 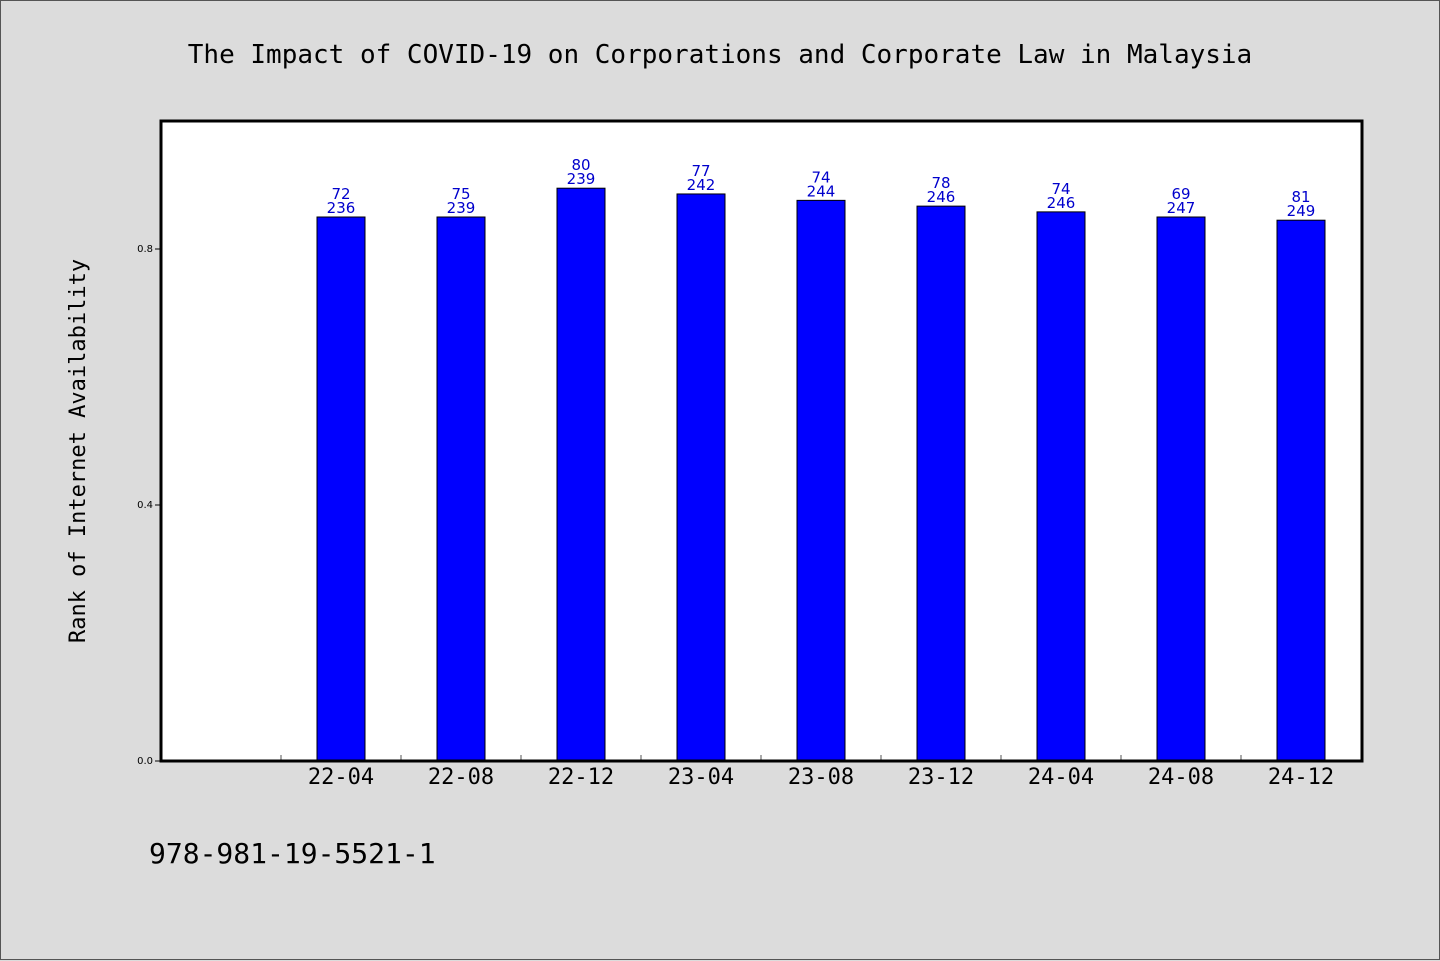 What do you see at coordinates (821, 777) in the screenshot?
I see `x-tick-label: 23-08` at bounding box center [821, 777].